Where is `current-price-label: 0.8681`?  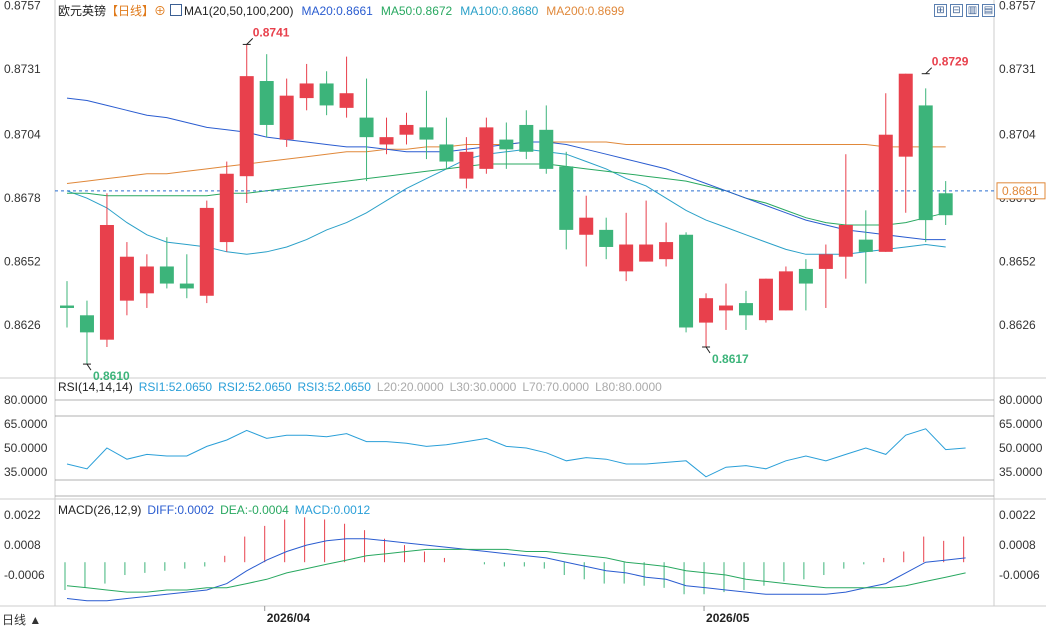
current-price-label: 0.8681 is located at coordinates (1020, 191).